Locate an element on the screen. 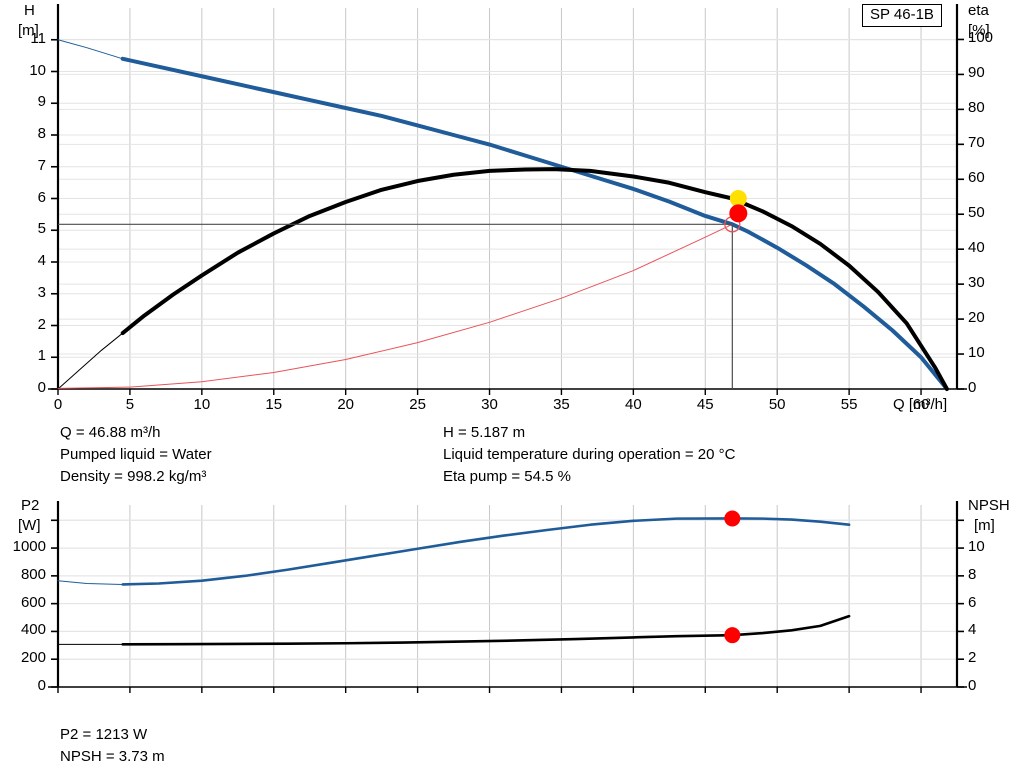 The image size is (1024, 781). upper-xtick-30: 30 is located at coordinates (489, 404).